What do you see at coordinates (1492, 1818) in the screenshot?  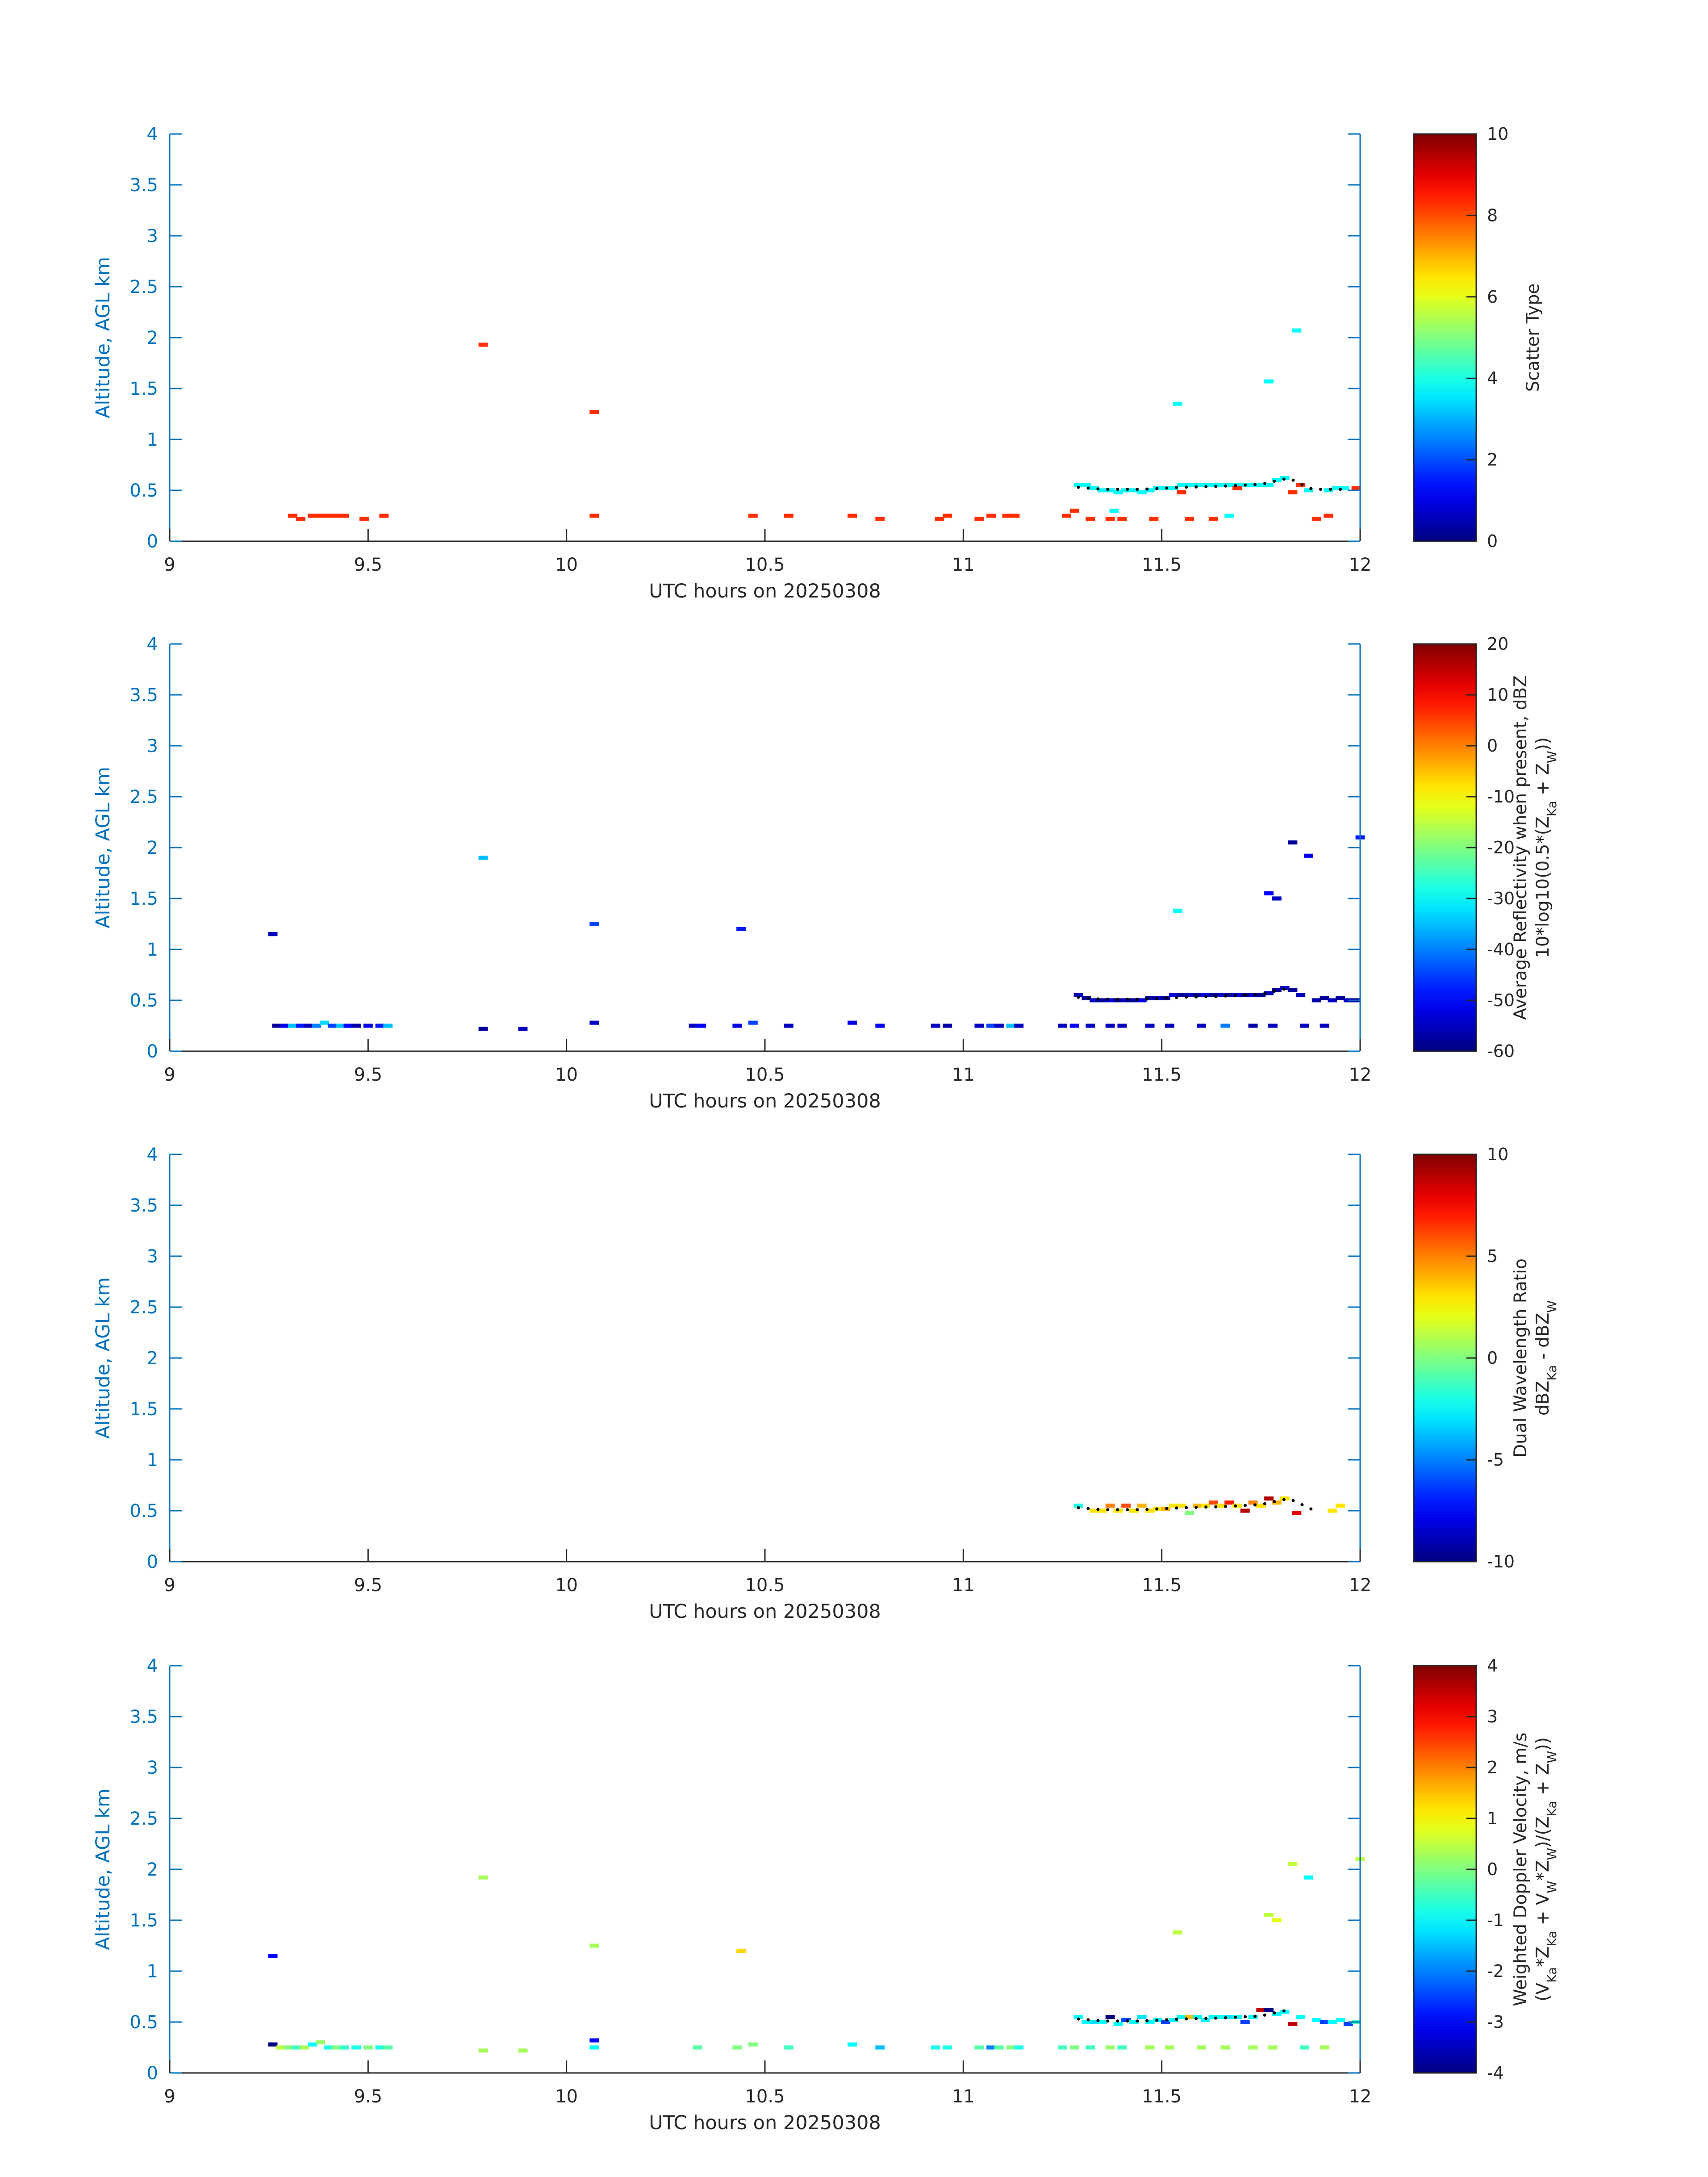 I see `colorbar-tick-label: 1` at bounding box center [1492, 1818].